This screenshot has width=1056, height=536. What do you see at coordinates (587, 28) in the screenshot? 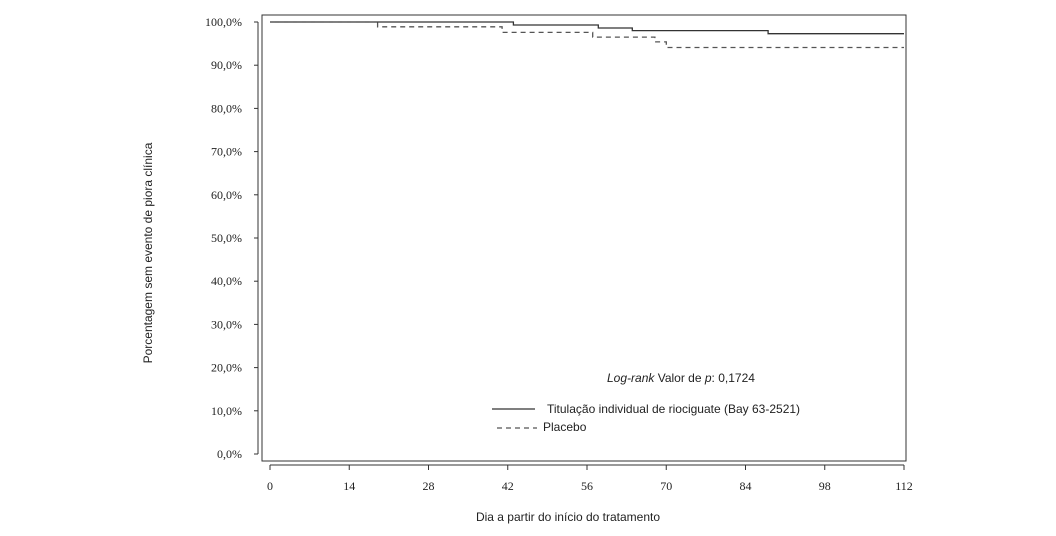
I see `series-line-riociguate` at bounding box center [587, 28].